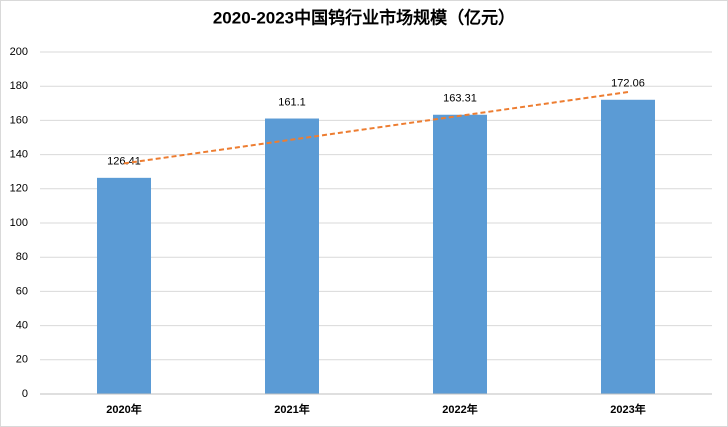 The width and height of the screenshot is (728, 427). Describe the element at coordinates (19, 223) in the screenshot. I see `y-tick-label: 100` at that location.